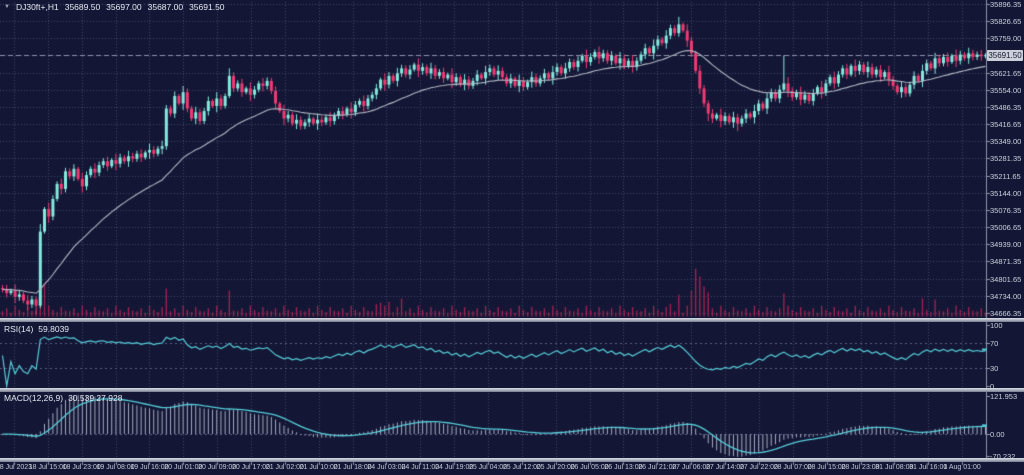 This screenshot has height=475, width=1024. Describe the element at coordinates (997, 435) in the screenshot. I see `macd-tick-label: 0.00` at that location.